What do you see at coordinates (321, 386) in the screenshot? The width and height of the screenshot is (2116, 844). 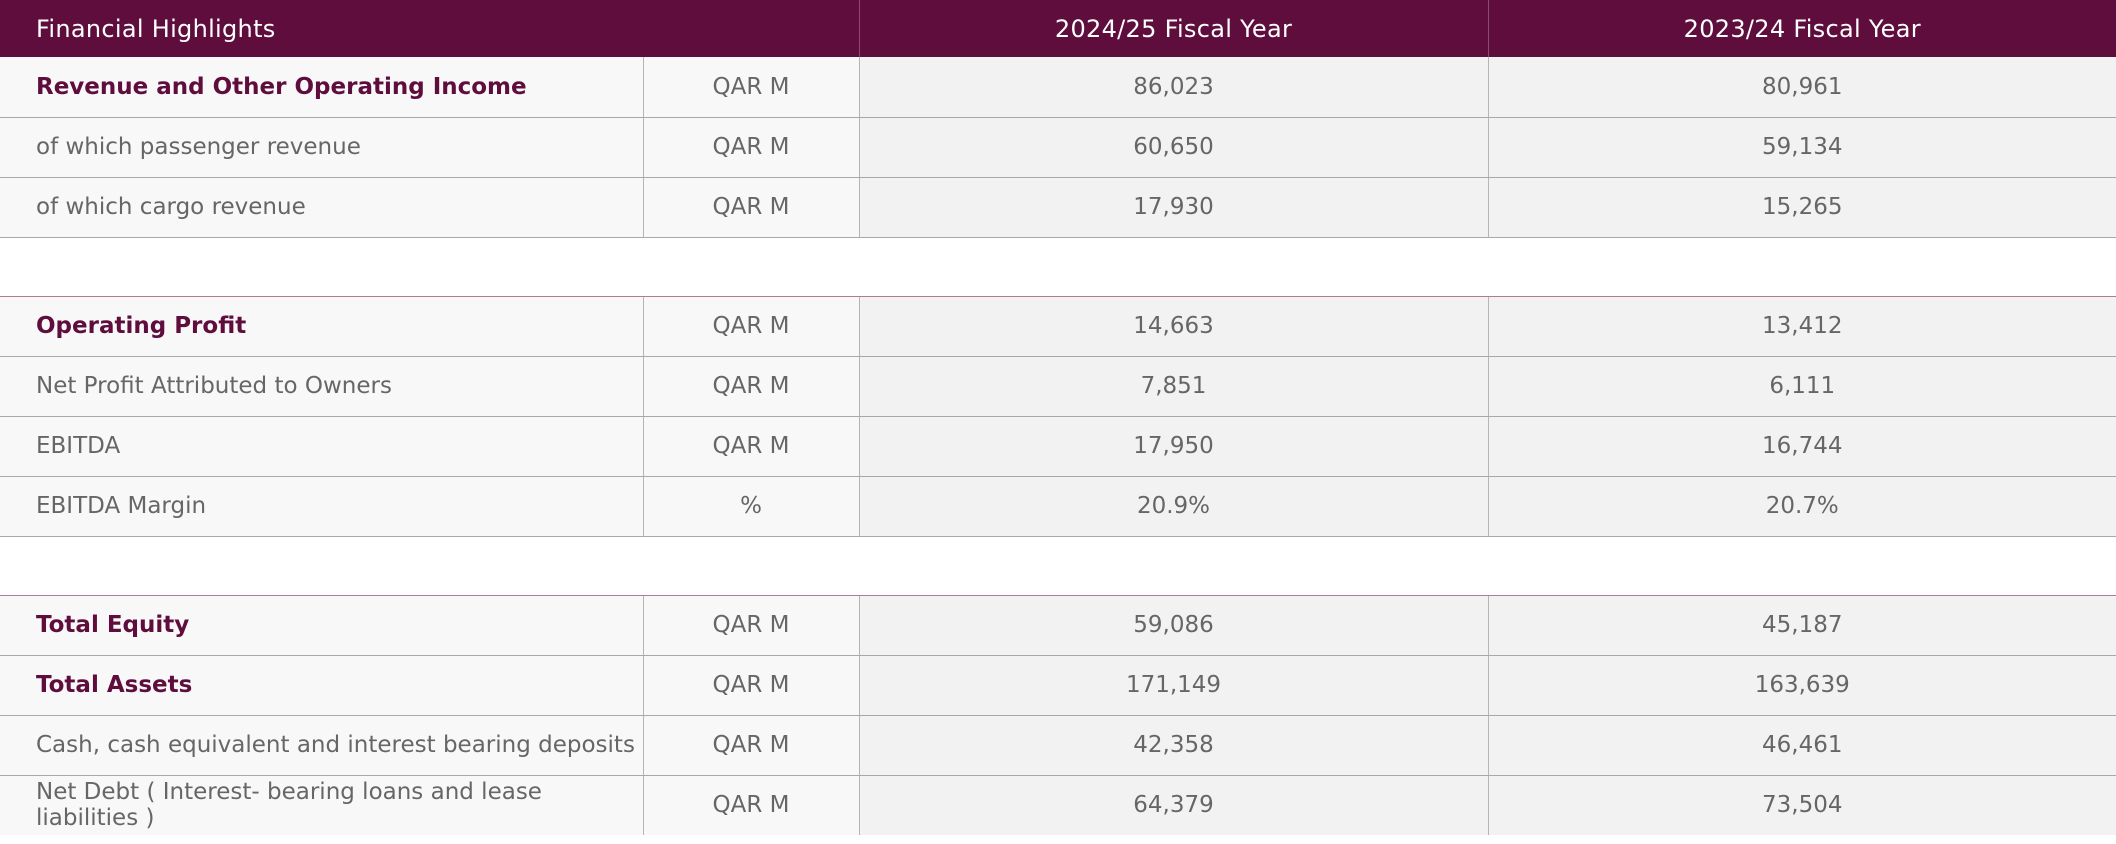 I see `row-label: Net Profit Attributed to Owners` at bounding box center [321, 386].